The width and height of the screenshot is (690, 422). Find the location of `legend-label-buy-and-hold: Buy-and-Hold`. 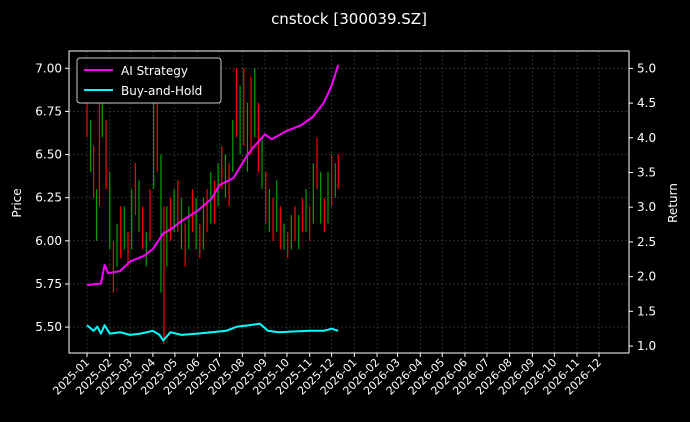

legend-label-buy-and-hold: Buy-and-Hold is located at coordinates (161, 91).